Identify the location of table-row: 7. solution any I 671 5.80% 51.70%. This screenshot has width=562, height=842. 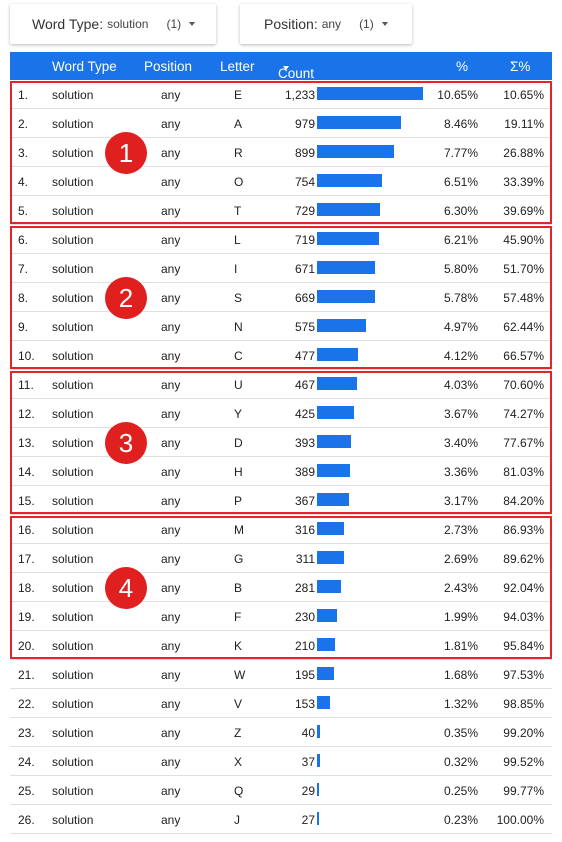
(281, 268).